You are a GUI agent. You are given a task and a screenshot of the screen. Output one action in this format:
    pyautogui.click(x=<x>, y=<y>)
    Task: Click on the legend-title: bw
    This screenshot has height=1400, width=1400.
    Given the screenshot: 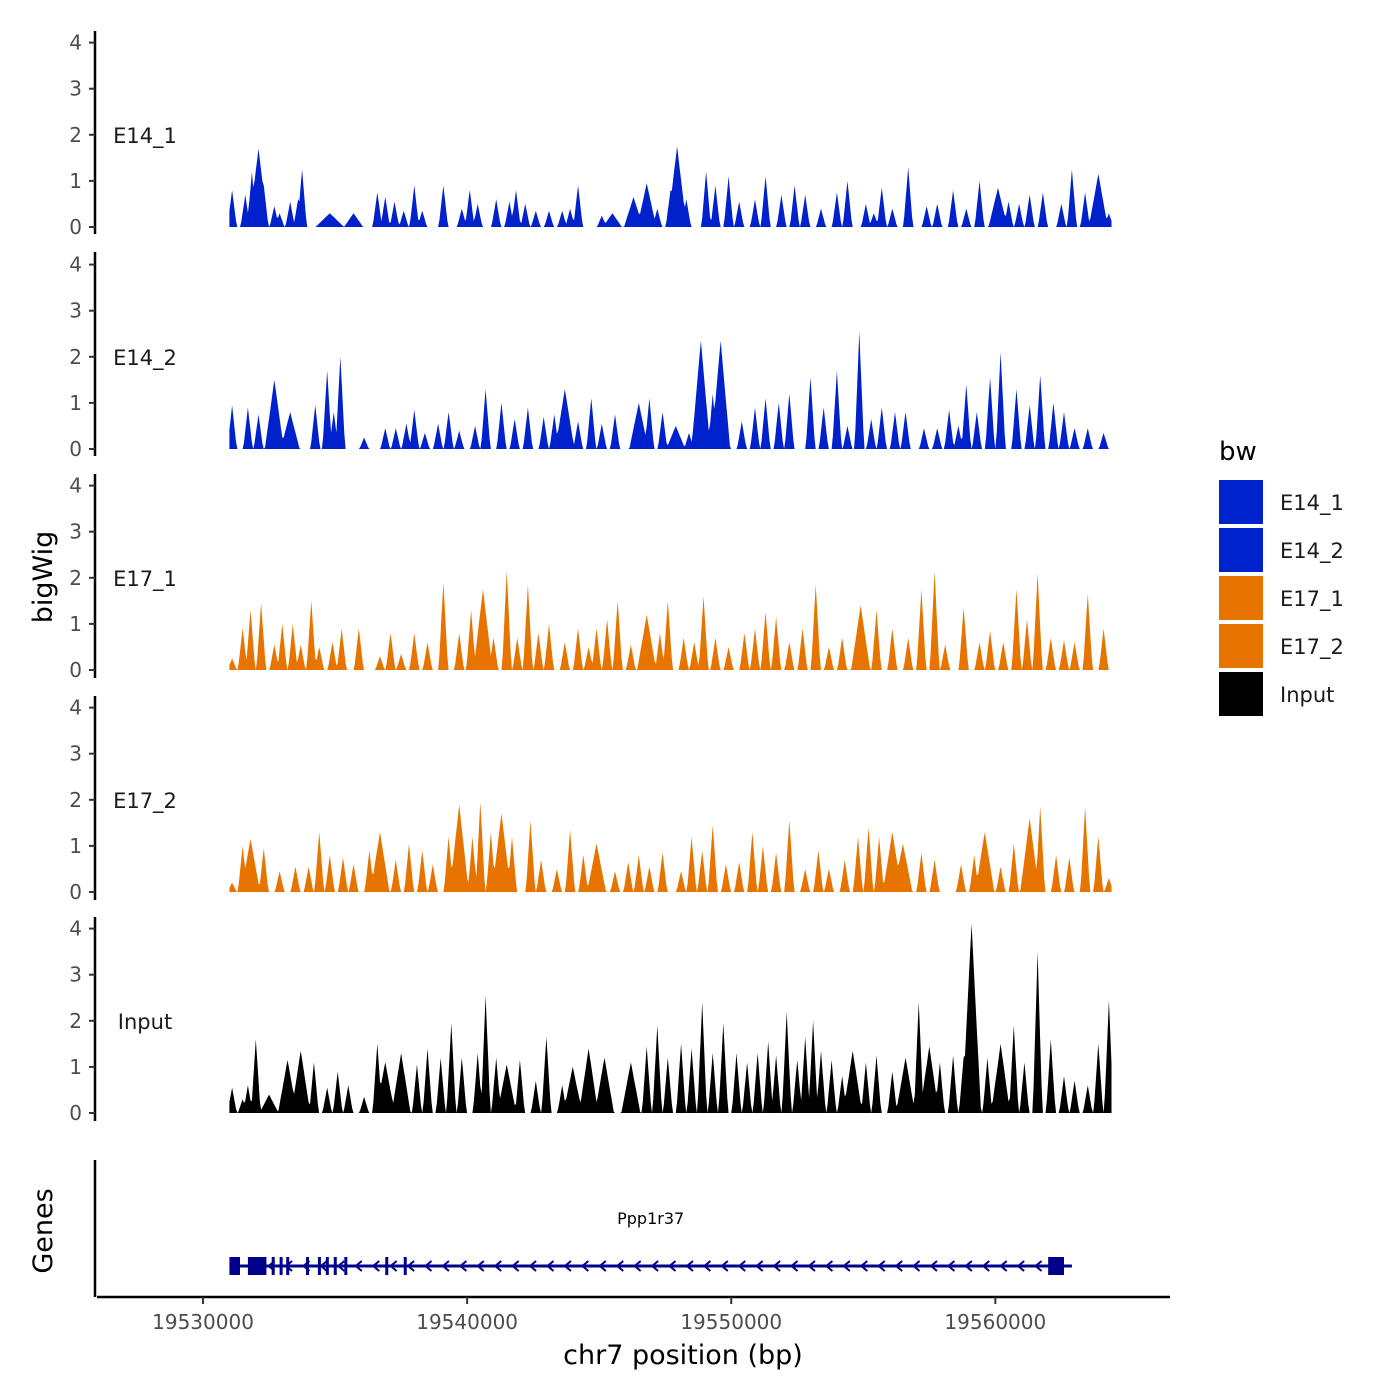 What is the action you would take?
    pyautogui.click(x=1238, y=452)
    